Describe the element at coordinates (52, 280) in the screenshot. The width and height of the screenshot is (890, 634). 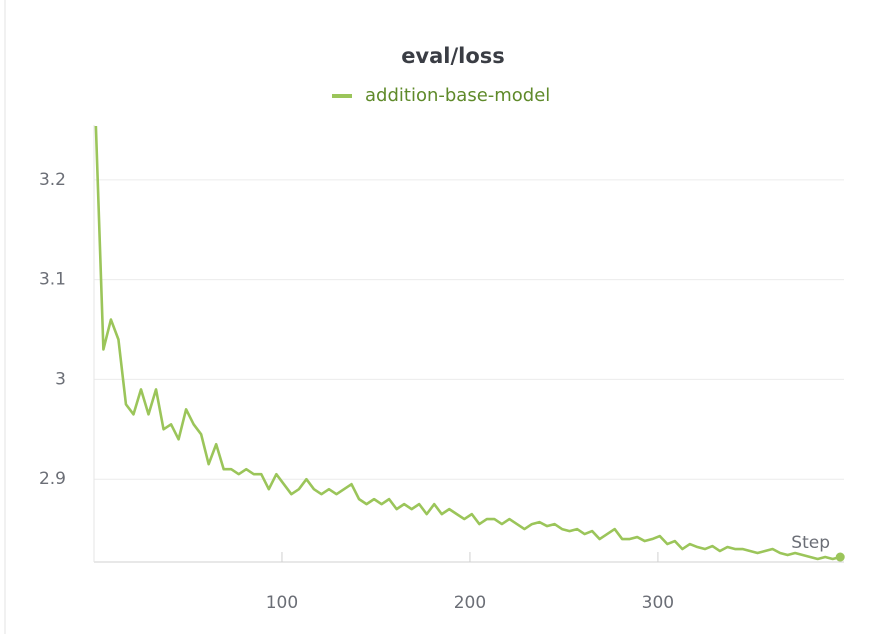
I see `y-tick-label: 3.1` at that location.